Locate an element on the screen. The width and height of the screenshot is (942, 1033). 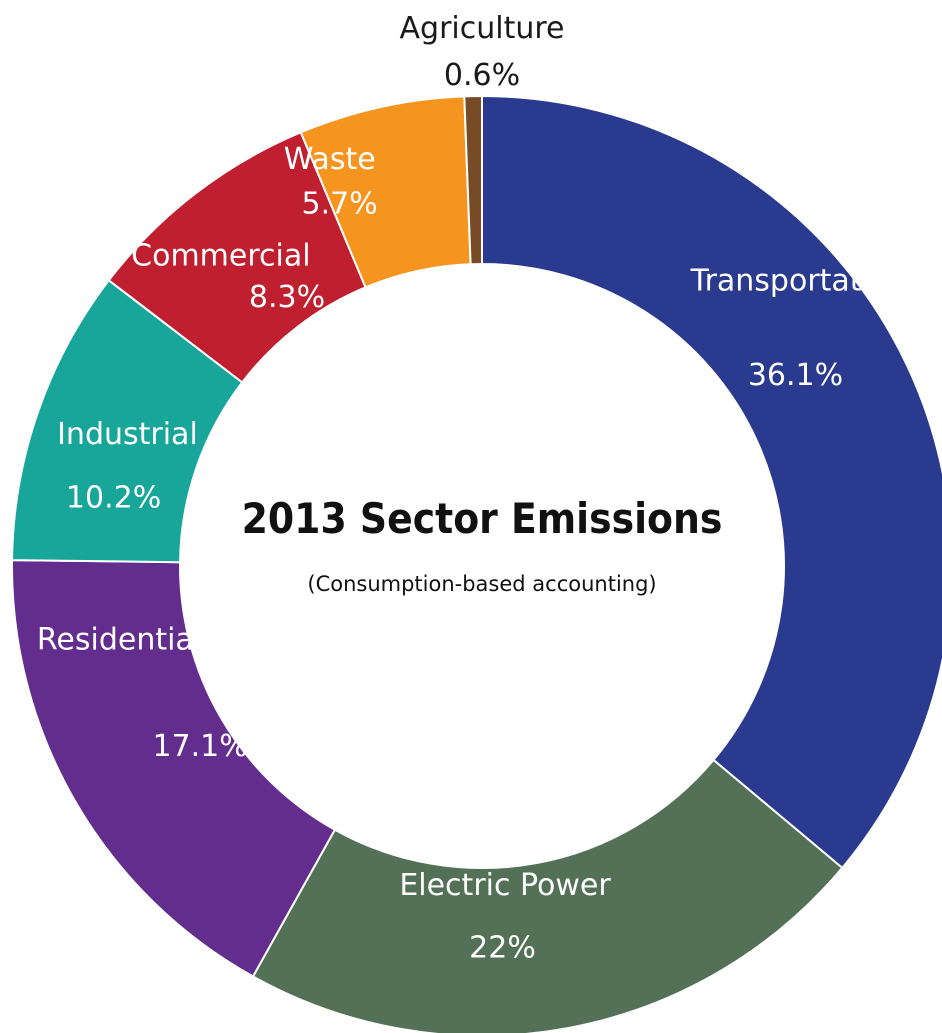
label-agriculture-name: Agriculture is located at coordinates (482, 28).